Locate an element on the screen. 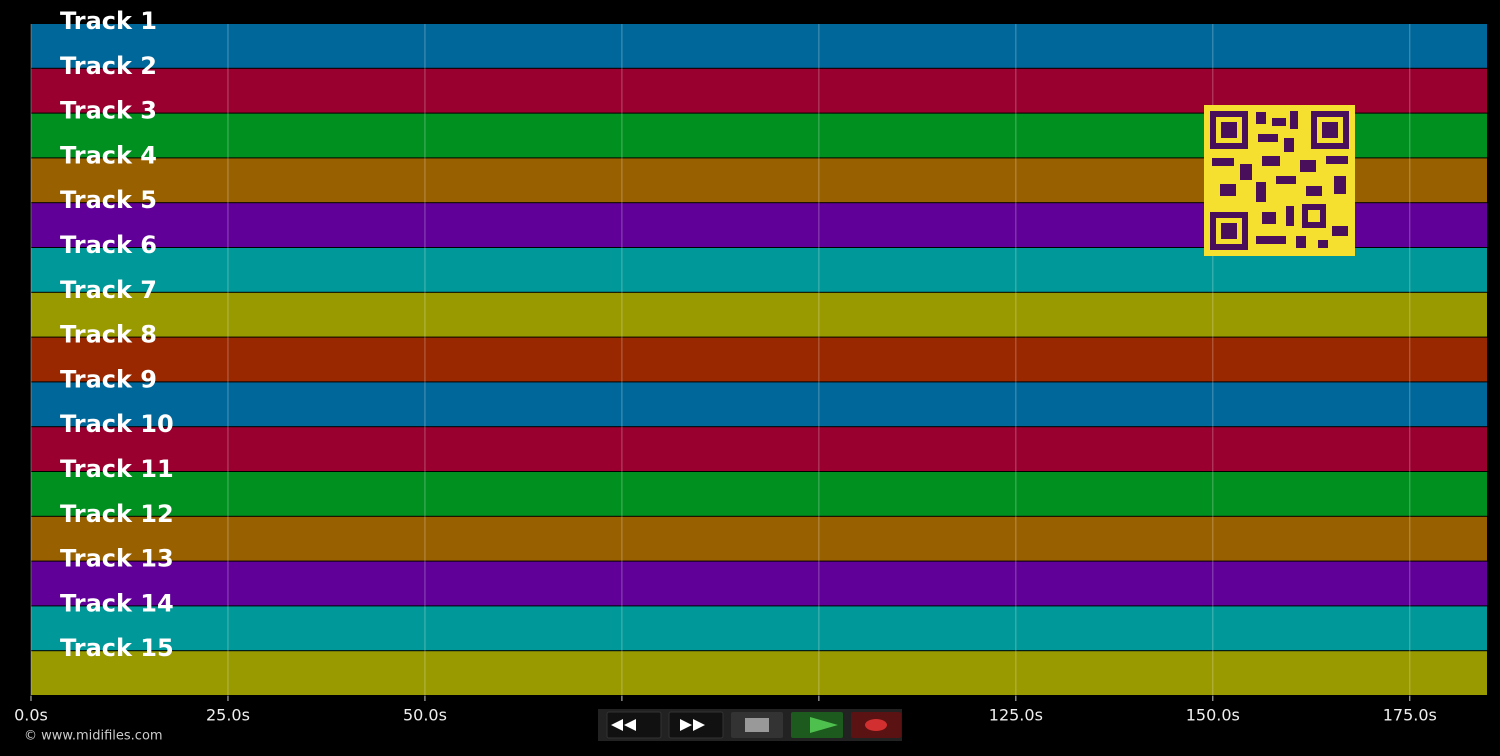 The width and height of the screenshot is (1500, 756). track-label: Track 12 is located at coordinates (117, 514).